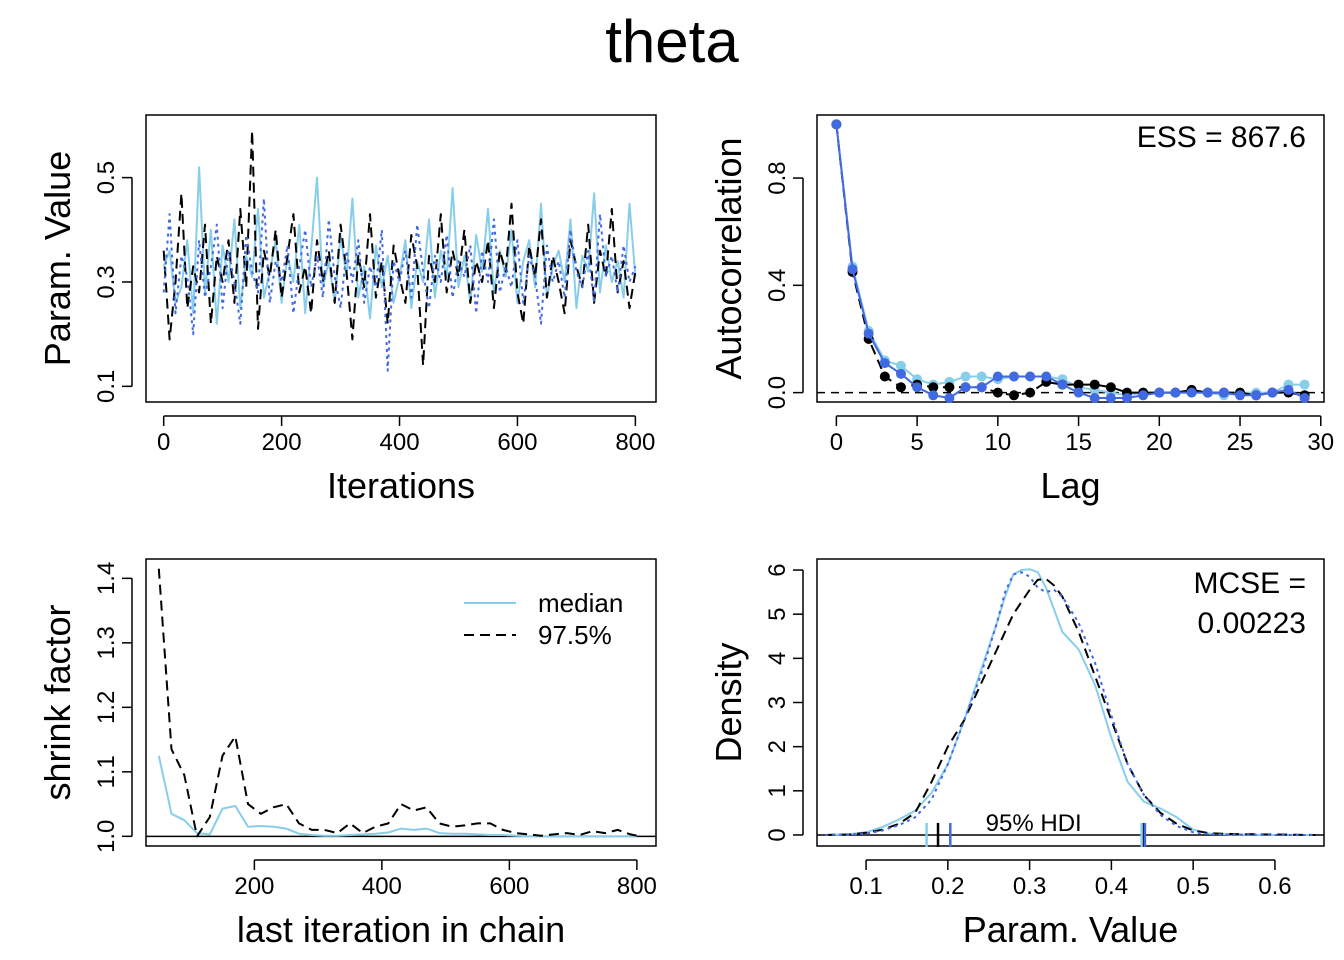  Describe the element at coordinates (57, 702) in the screenshot. I see `y-axis-label: shrink factor` at that location.